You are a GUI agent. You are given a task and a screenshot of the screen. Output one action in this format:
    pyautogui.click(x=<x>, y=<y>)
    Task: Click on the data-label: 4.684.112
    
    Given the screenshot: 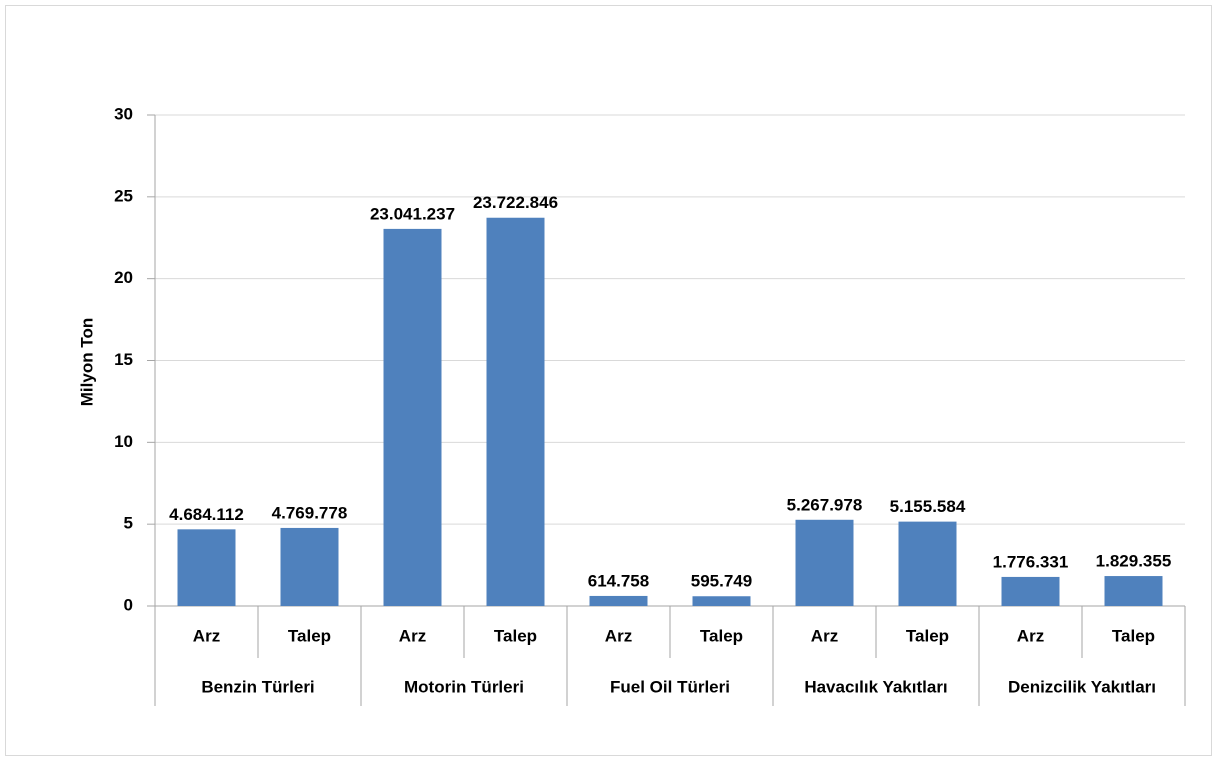 What is the action you would take?
    pyautogui.click(x=206, y=514)
    